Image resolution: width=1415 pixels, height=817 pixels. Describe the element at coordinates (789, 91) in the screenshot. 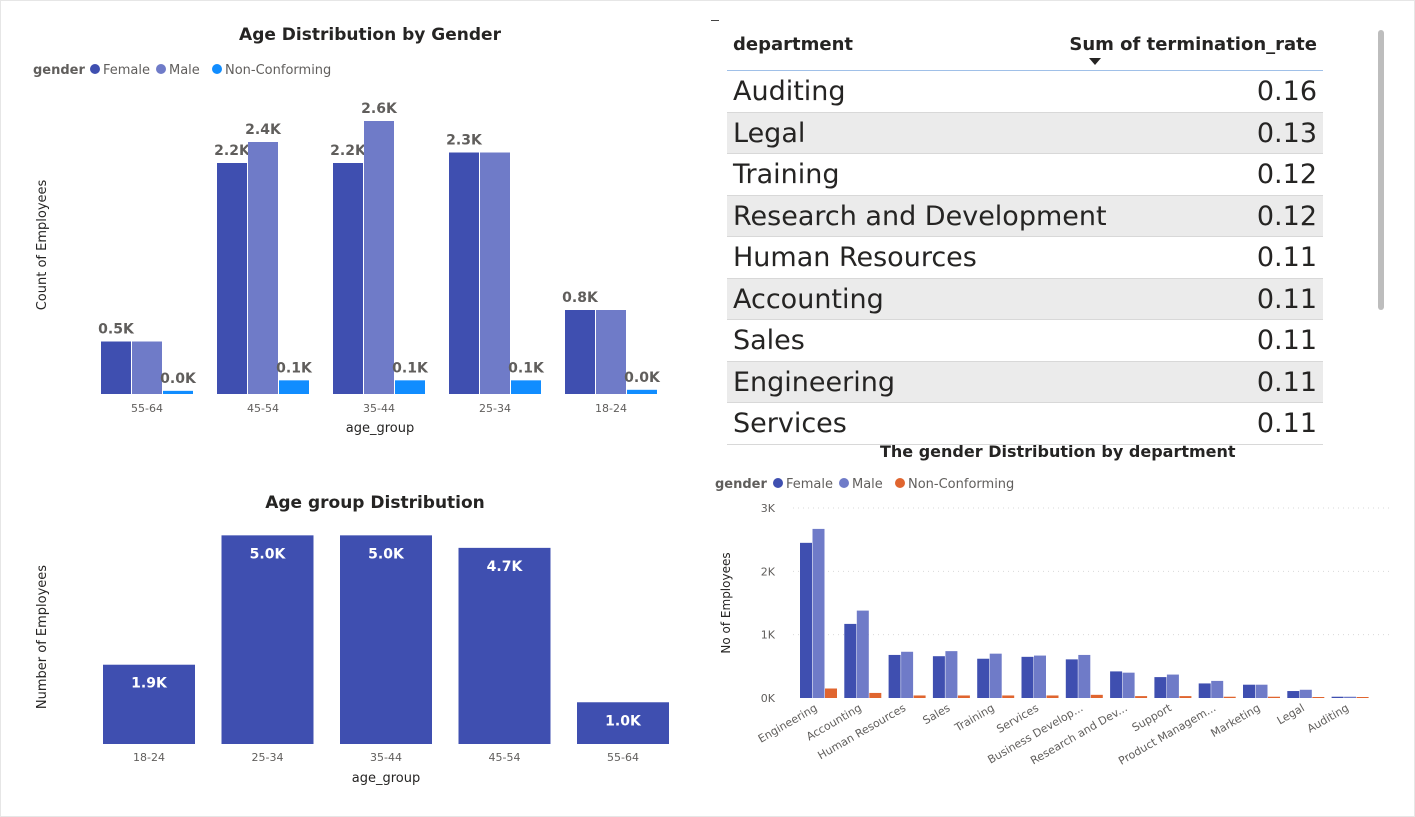

I see `department-cell: Auditing` at that location.